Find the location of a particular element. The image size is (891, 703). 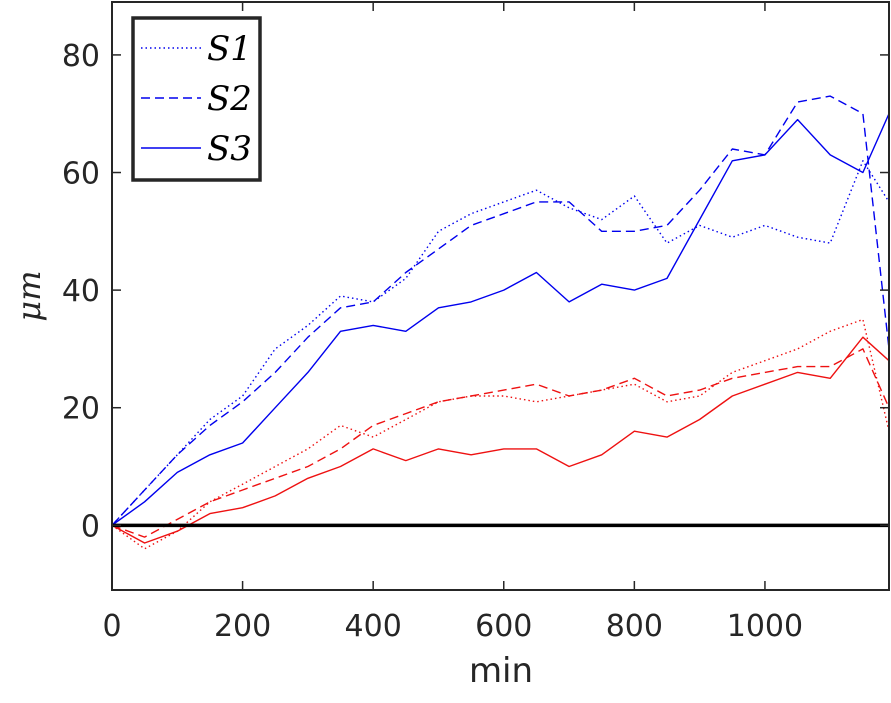

x-axis-label: min is located at coordinates (501, 671).